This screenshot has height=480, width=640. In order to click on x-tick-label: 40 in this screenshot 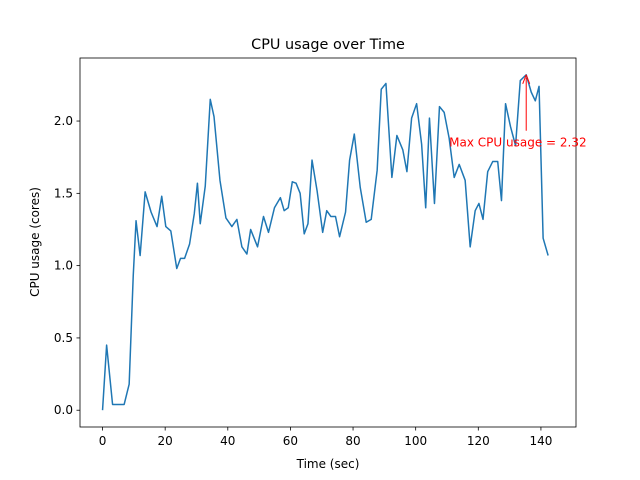, I will do `click(227, 441)`.